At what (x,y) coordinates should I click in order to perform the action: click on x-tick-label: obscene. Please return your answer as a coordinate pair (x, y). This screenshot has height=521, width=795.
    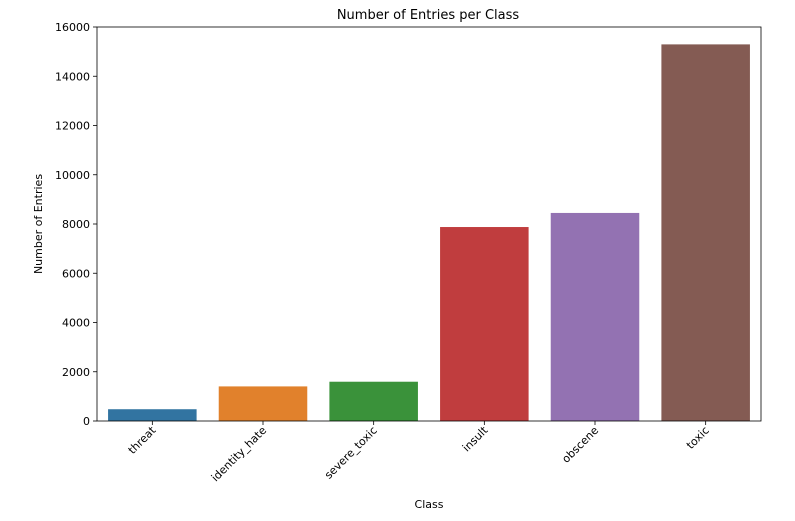
    Looking at the image, I should click on (580, 445).